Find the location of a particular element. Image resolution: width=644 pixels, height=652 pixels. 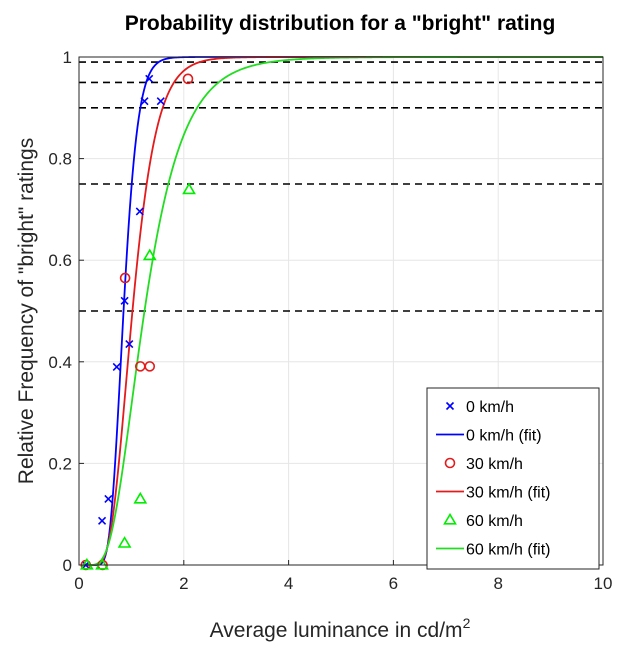

legend-box is located at coordinates (513, 478).